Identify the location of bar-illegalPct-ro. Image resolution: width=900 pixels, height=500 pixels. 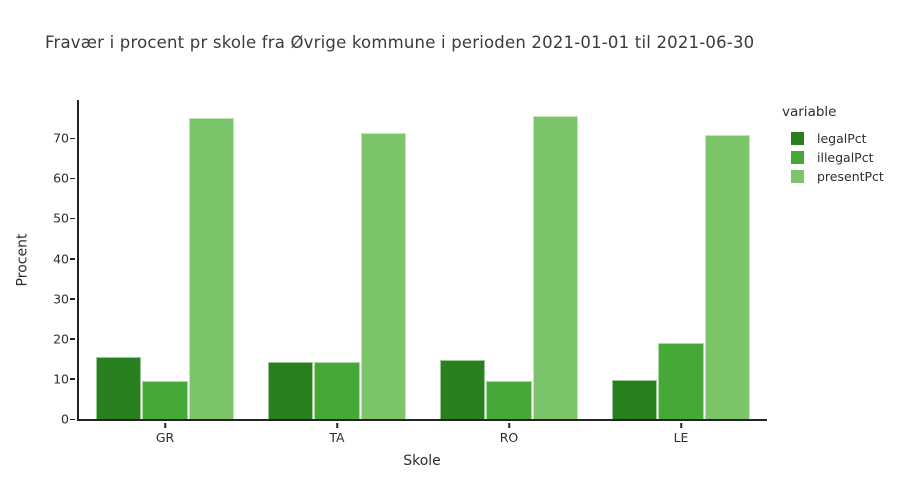
(509, 400).